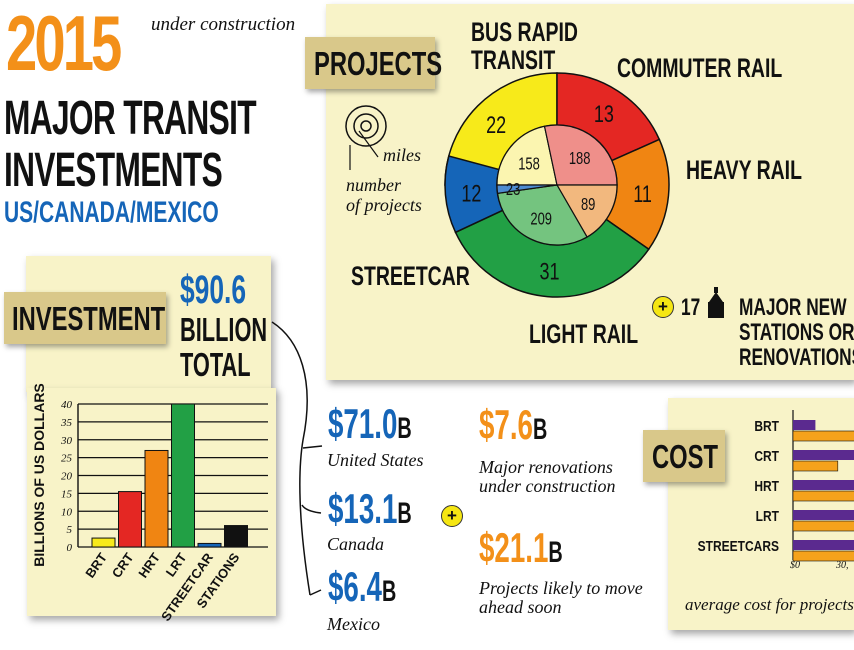  Describe the element at coordinates (744, 170) in the screenshot. I see `label-heavy-rail: HEAVY RAIL` at that location.